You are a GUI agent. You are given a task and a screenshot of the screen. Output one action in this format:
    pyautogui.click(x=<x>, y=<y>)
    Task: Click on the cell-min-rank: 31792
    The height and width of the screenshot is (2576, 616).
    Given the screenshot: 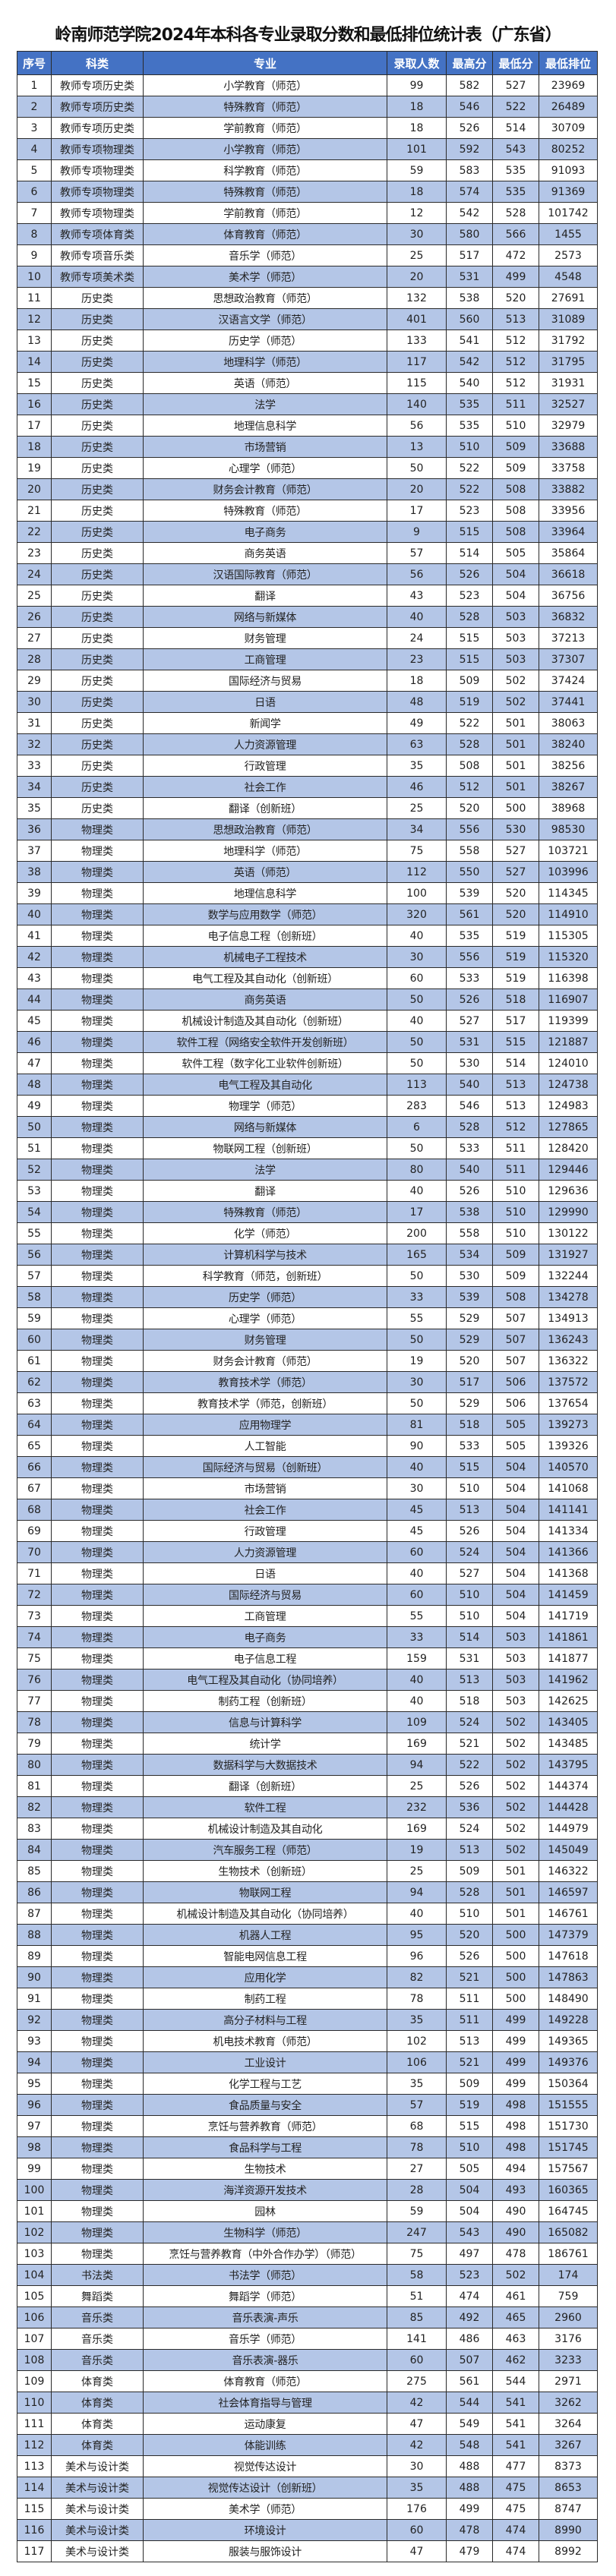 What is the action you would take?
    pyautogui.click(x=568, y=340)
    